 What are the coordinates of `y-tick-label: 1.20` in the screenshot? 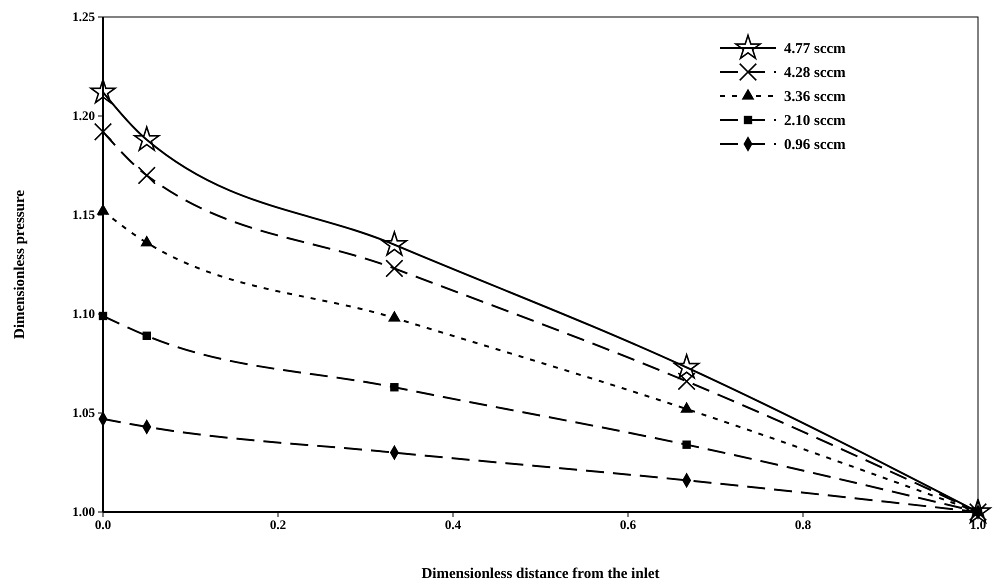 It's located at (83, 116).